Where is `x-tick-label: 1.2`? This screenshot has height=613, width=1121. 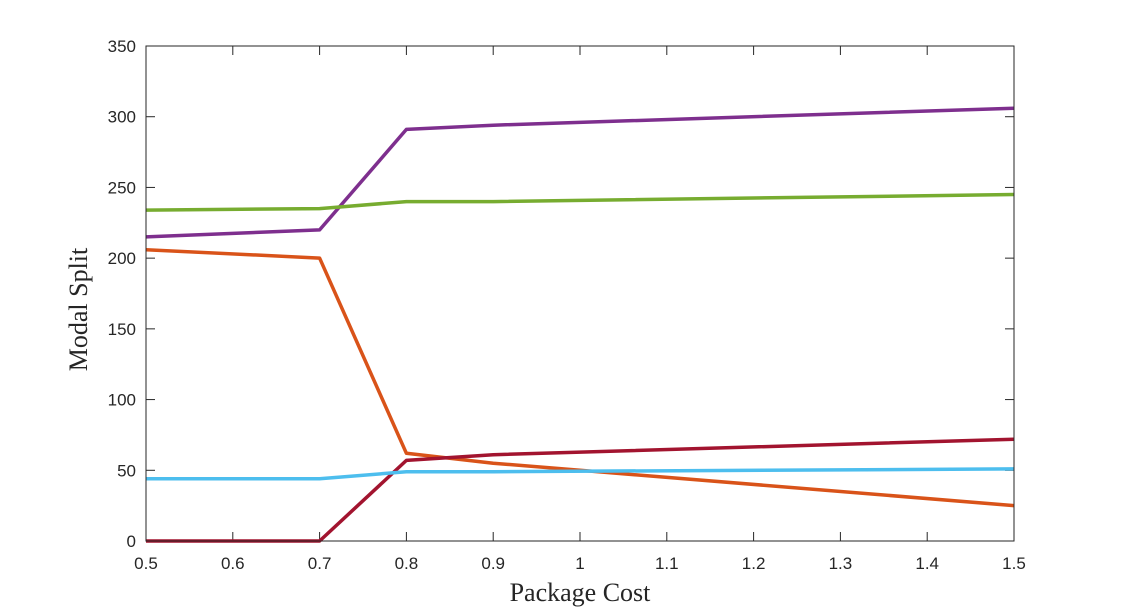
x-tick-label: 1.2 is located at coordinates (754, 563).